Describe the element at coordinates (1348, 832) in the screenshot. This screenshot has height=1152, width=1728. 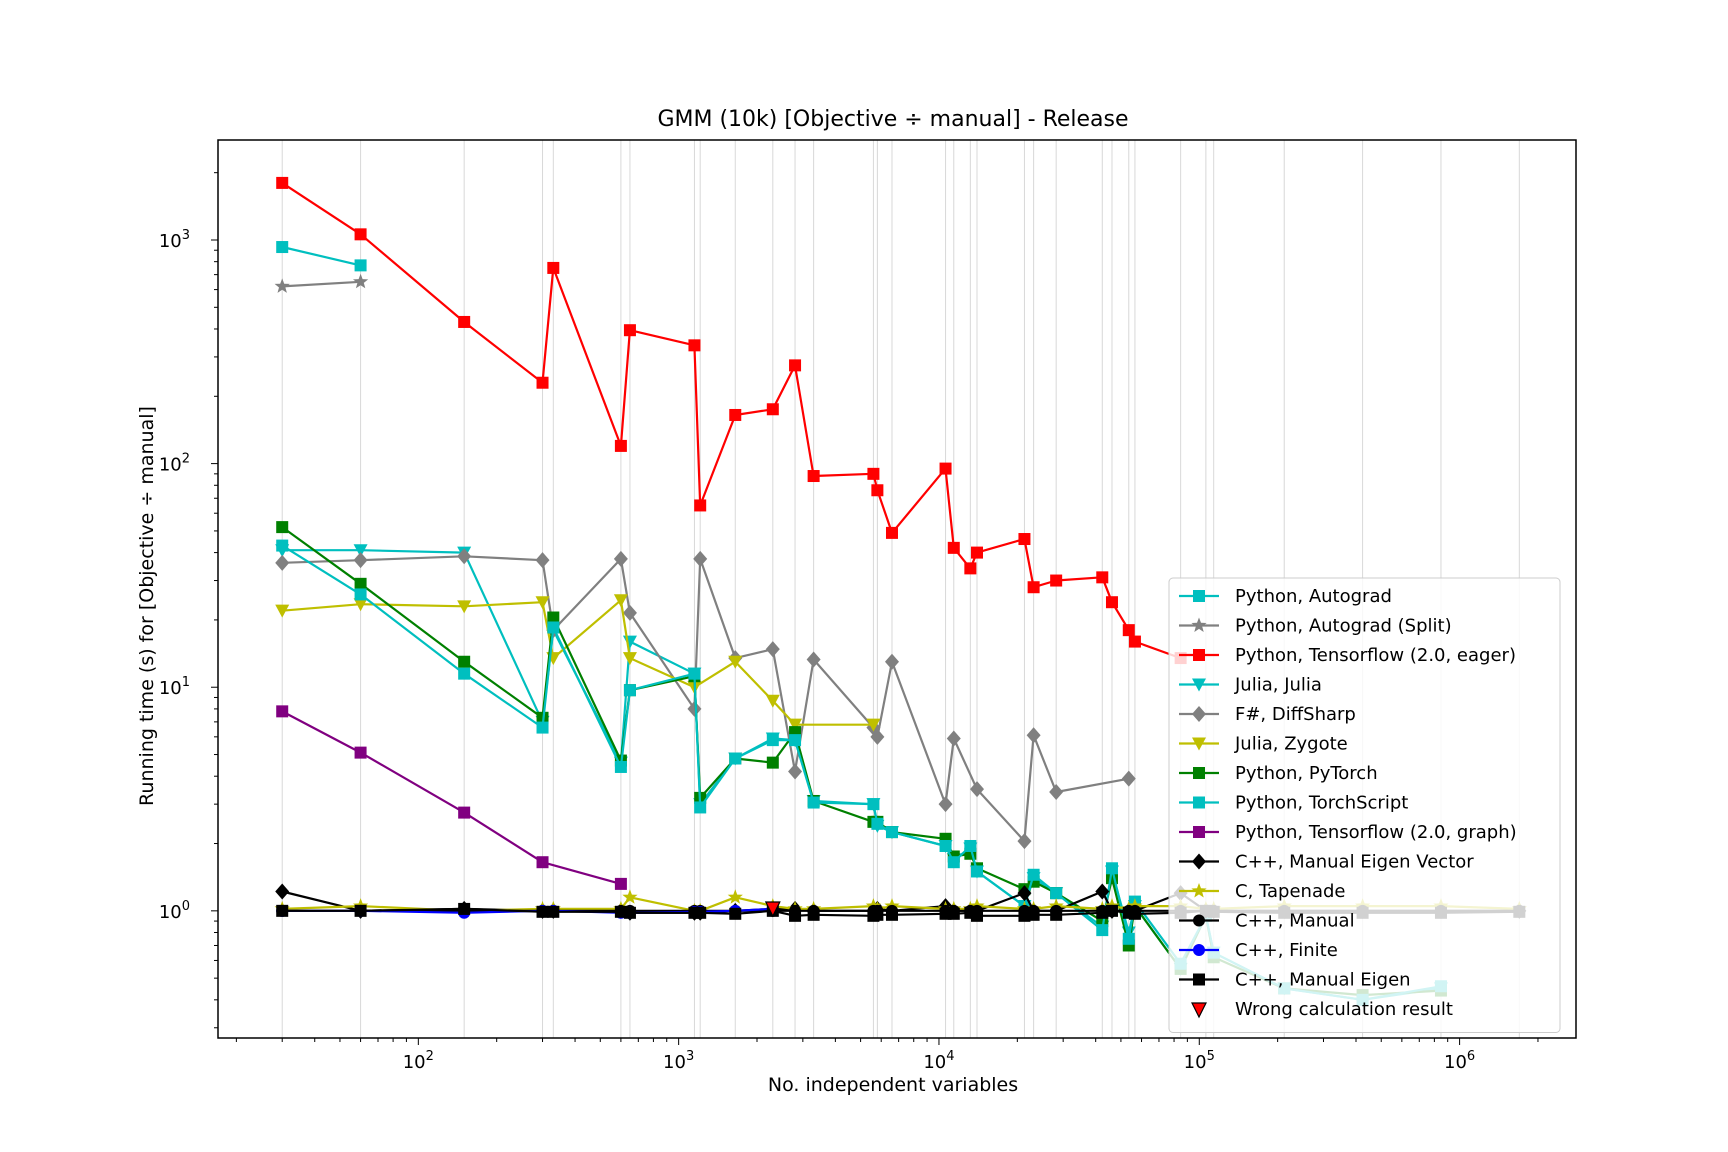
I see `legend-item: Python, Tensorflow (2.0, graph)` at that location.